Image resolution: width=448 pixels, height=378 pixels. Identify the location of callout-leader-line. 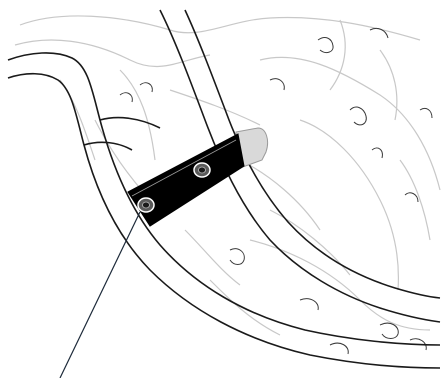
(100, 294).